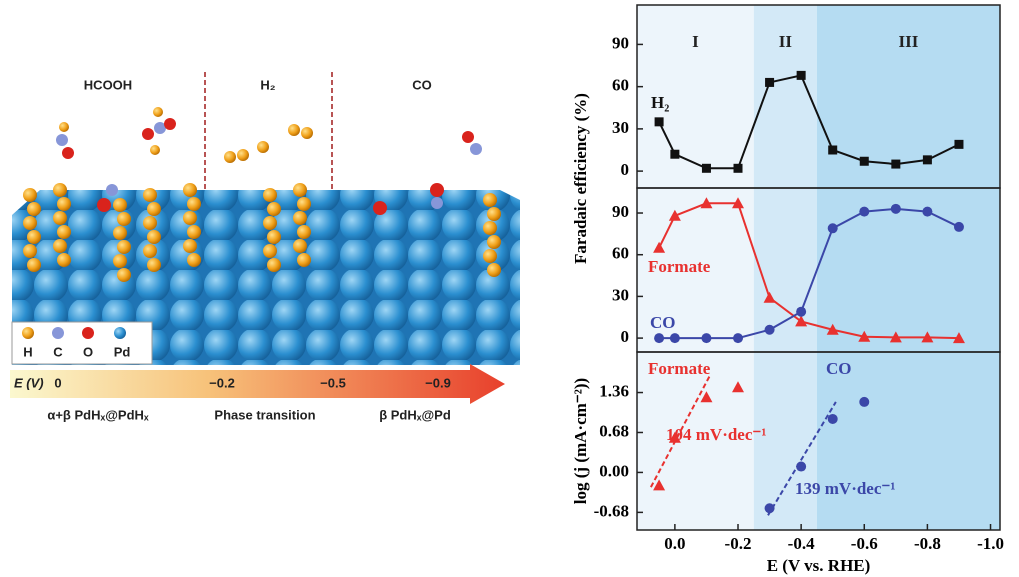 The image size is (1019, 577). What do you see at coordinates (786, 41) in the screenshot?
I see `region-label: II` at bounding box center [786, 41].